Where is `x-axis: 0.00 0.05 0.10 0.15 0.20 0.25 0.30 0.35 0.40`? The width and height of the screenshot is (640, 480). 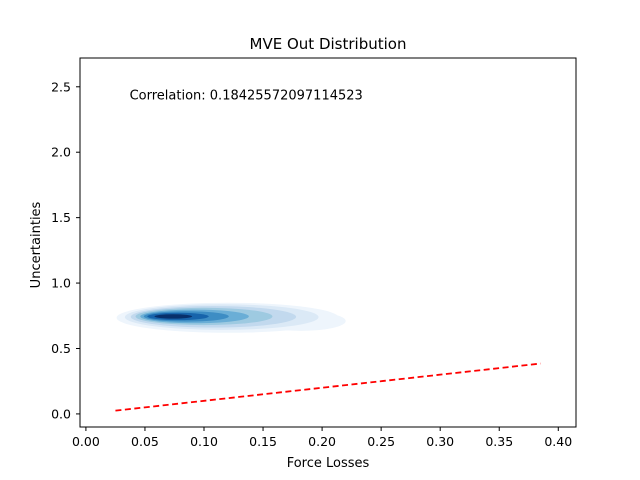 x-axis: 0.00 0.05 0.10 0.15 0.20 0.25 0.30 0.35 0.40 is located at coordinates (322, 438).